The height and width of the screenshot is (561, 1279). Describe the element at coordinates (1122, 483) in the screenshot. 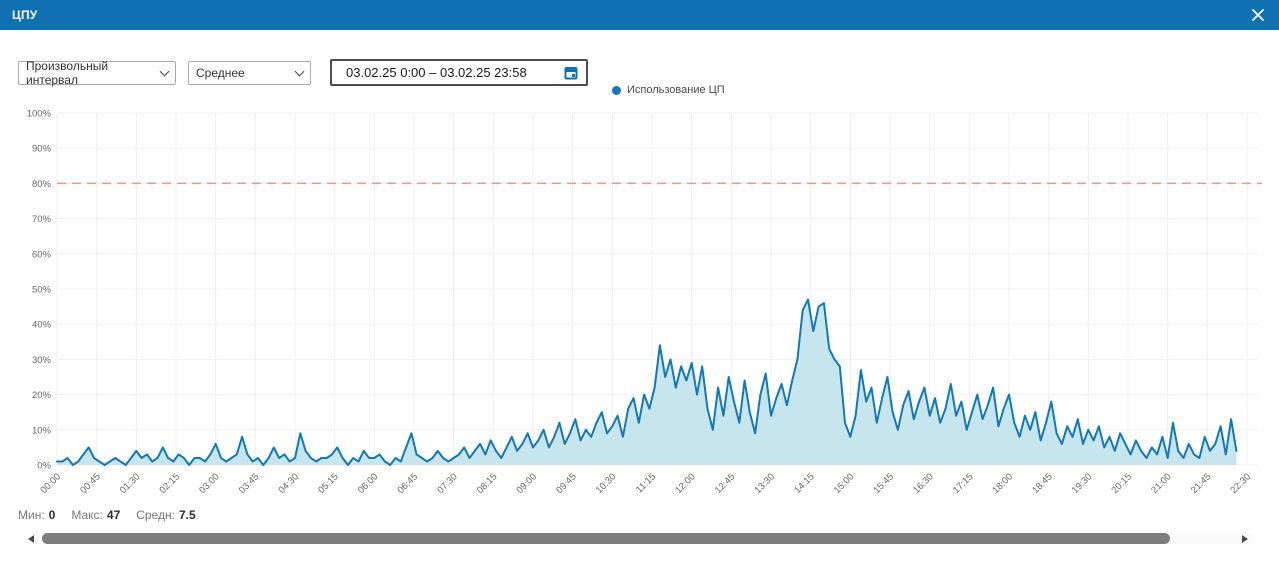

I see `svg-text: 20:15` at that location.